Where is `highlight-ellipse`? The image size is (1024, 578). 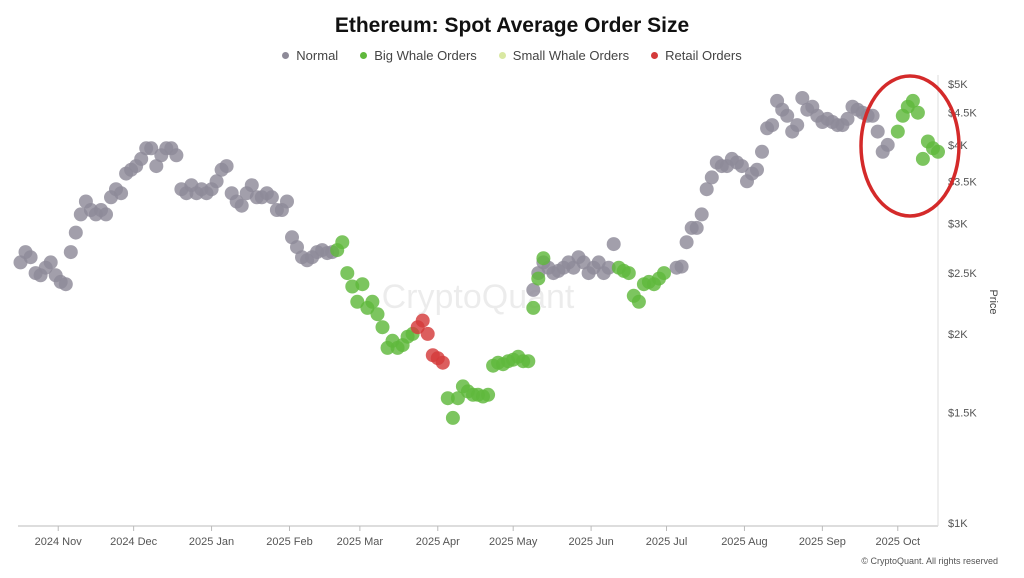
highlight-ellipse is located at coordinates (910, 146).